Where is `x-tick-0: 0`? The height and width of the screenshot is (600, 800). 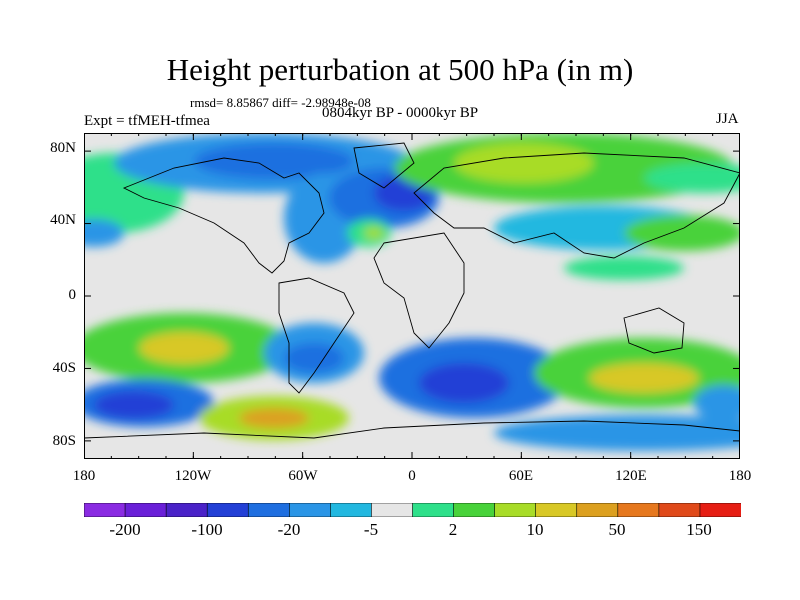 x-tick-0: 0 is located at coordinates (412, 476).